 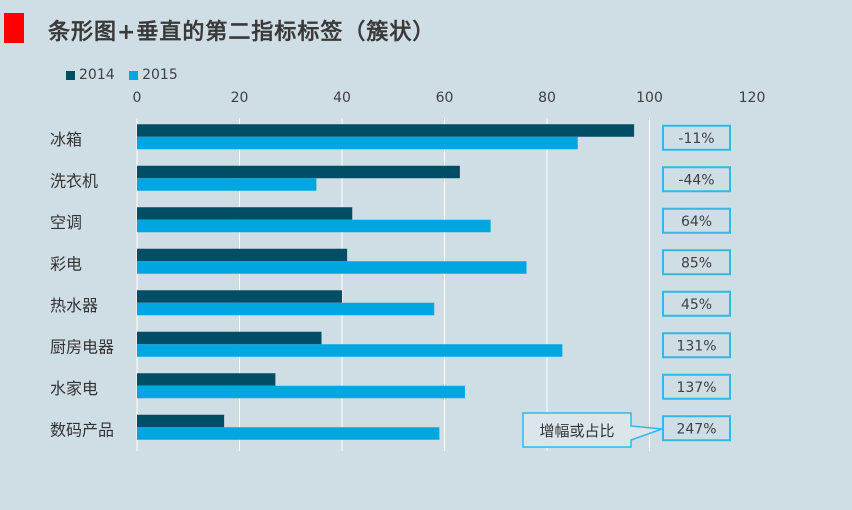 I want to click on x-tick-label: 0, so click(x=137, y=98).